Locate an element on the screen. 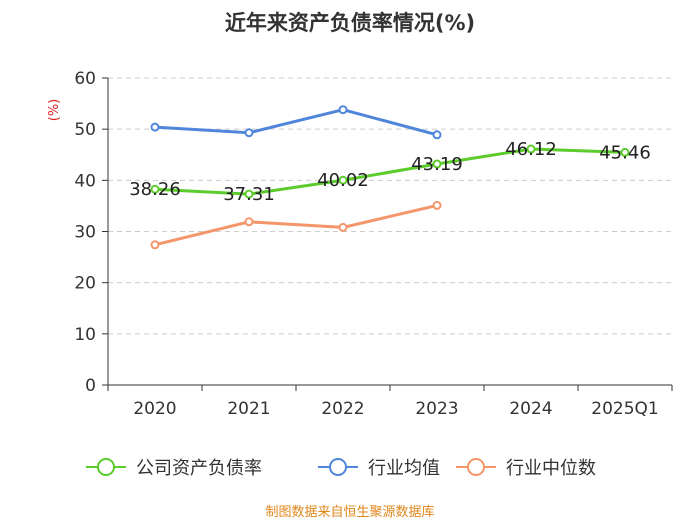 Image resolution: width=700 pixels, height=525 pixels. legend-item-0: 公司资产负债率 is located at coordinates (174, 468).